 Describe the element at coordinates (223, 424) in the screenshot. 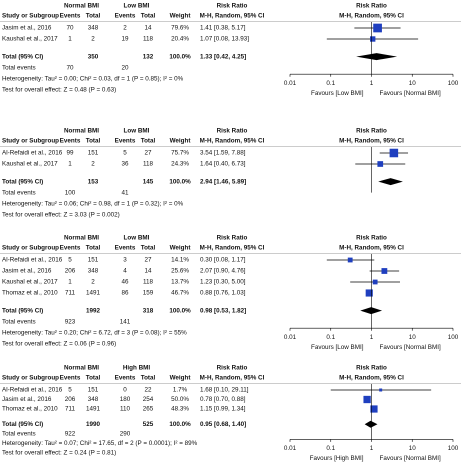

I see `ci-label: 0.95 [0.68, 1.40]` at that location.